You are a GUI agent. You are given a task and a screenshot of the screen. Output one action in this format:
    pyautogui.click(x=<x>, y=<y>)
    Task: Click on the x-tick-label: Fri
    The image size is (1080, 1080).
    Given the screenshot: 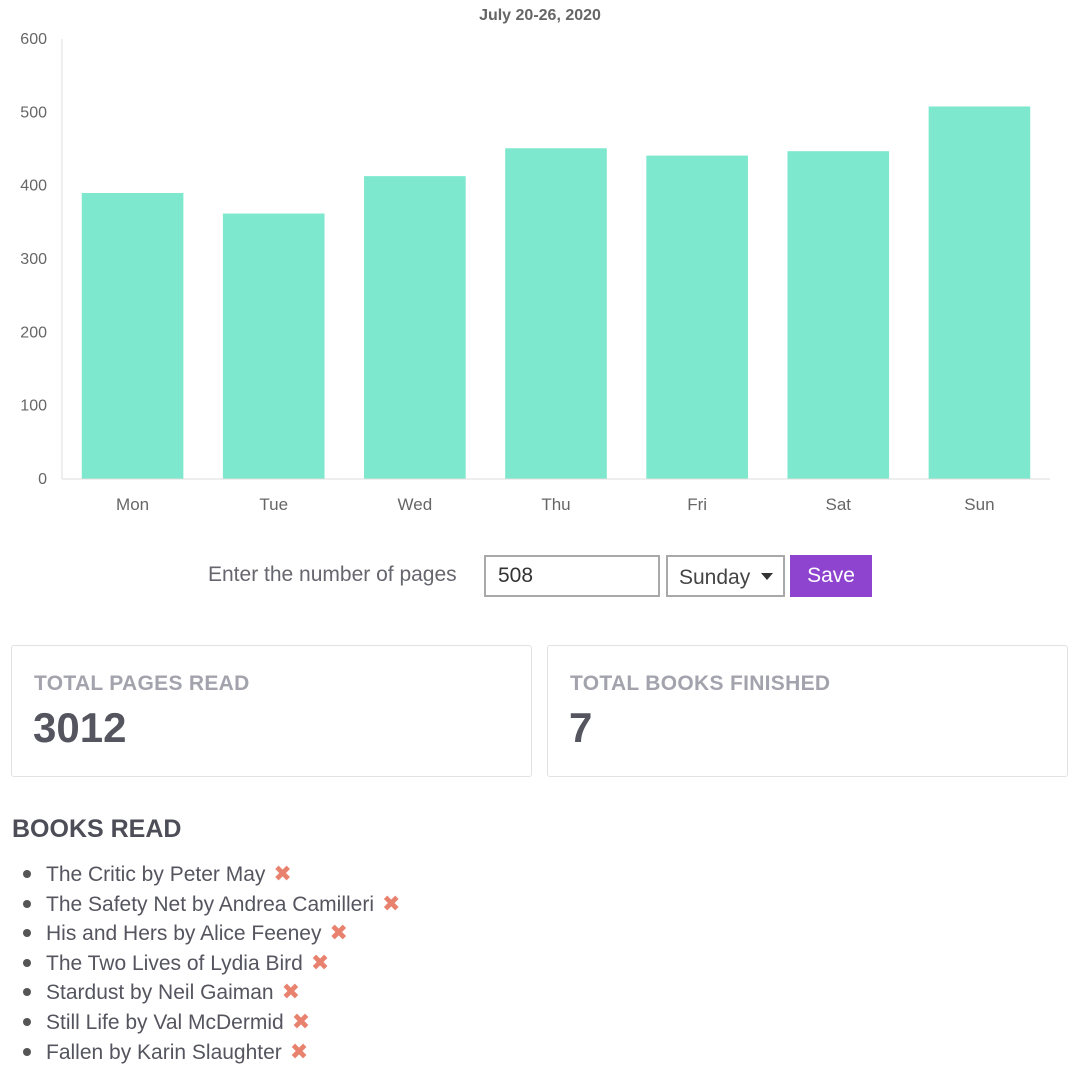 What is the action you would take?
    pyautogui.click(x=697, y=504)
    